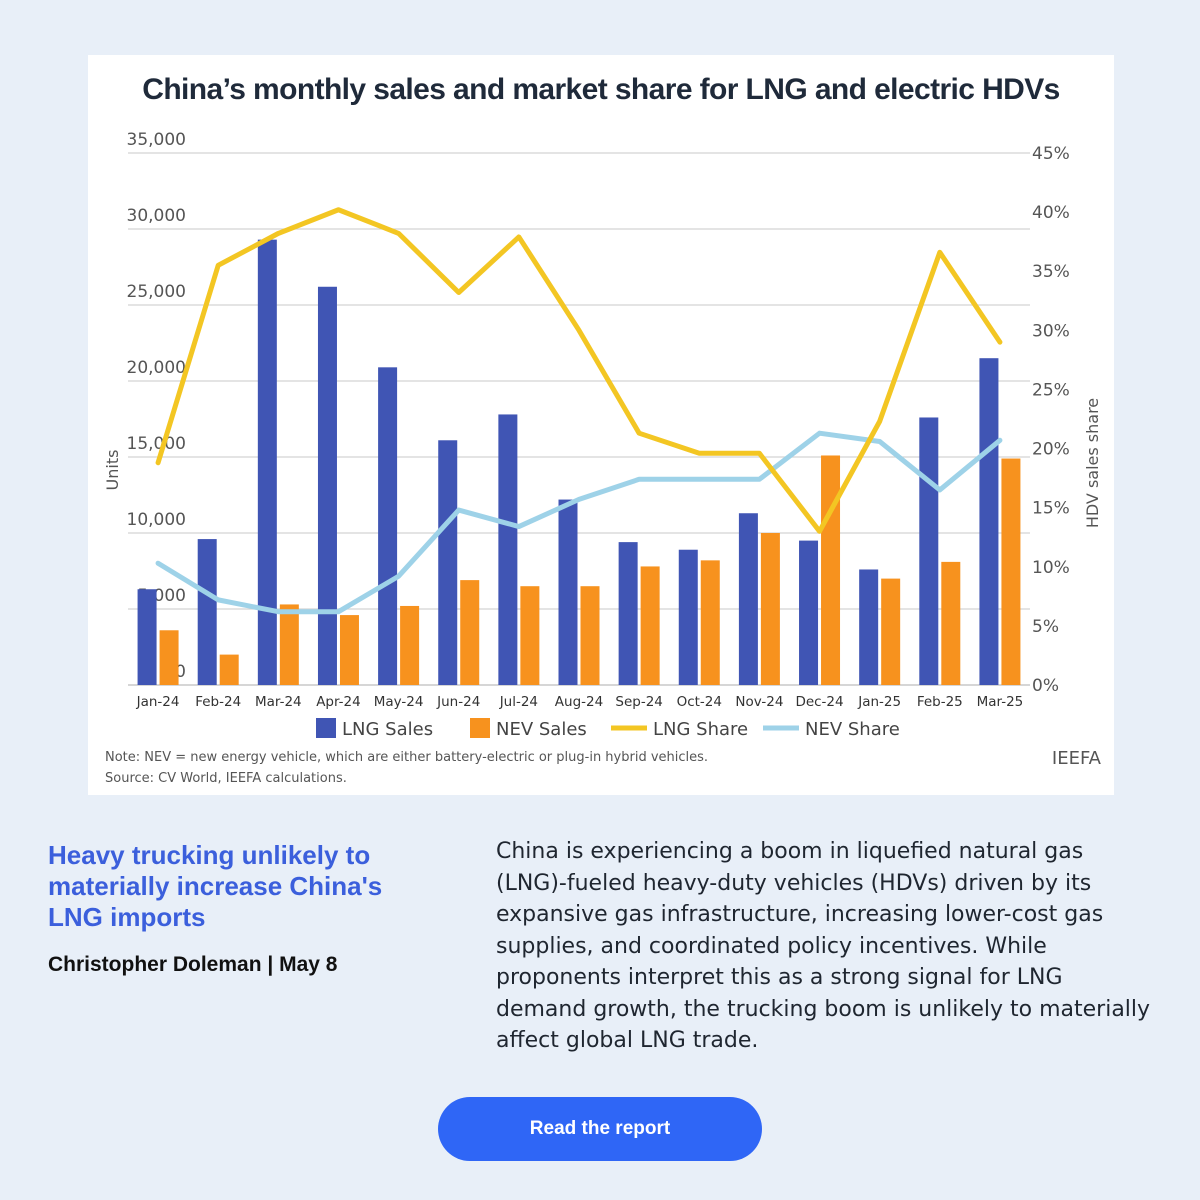 The height and width of the screenshot is (1200, 1200). Describe the element at coordinates (158, 702) in the screenshot. I see `x-tick-label: Jan-24` at that location.